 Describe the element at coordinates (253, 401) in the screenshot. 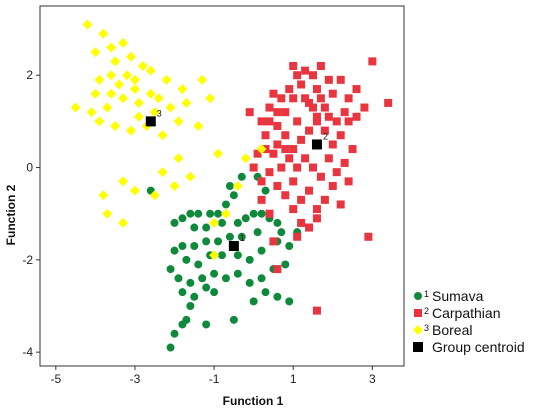

I see `x-axis-title: Function 1` at that location.